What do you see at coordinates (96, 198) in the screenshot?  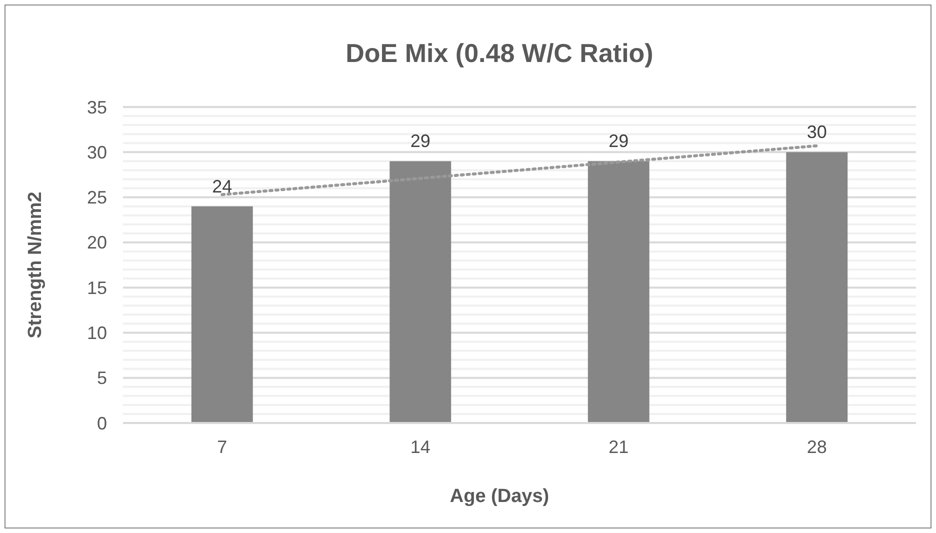 I see `y-tick-label: 25` at bounding box center [96, 198].